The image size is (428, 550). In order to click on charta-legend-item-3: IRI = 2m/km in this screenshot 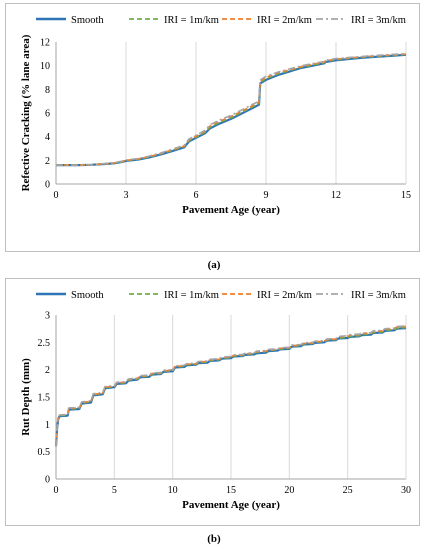, I will do `click(267, 20)`.